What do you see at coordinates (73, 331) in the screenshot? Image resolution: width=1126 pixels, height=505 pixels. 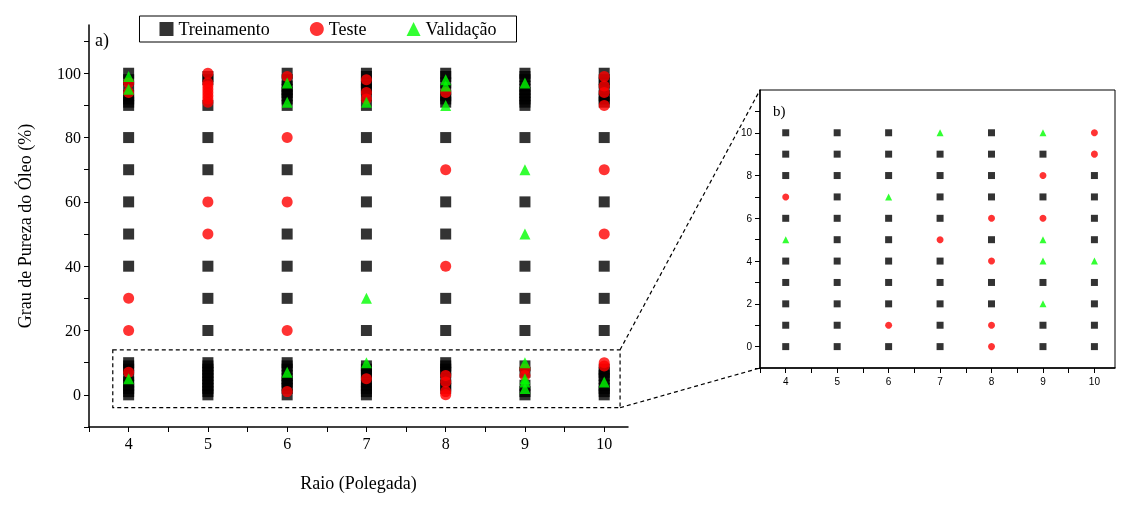 I see `y-tick-label: 20` at bounding box center [73, 331].